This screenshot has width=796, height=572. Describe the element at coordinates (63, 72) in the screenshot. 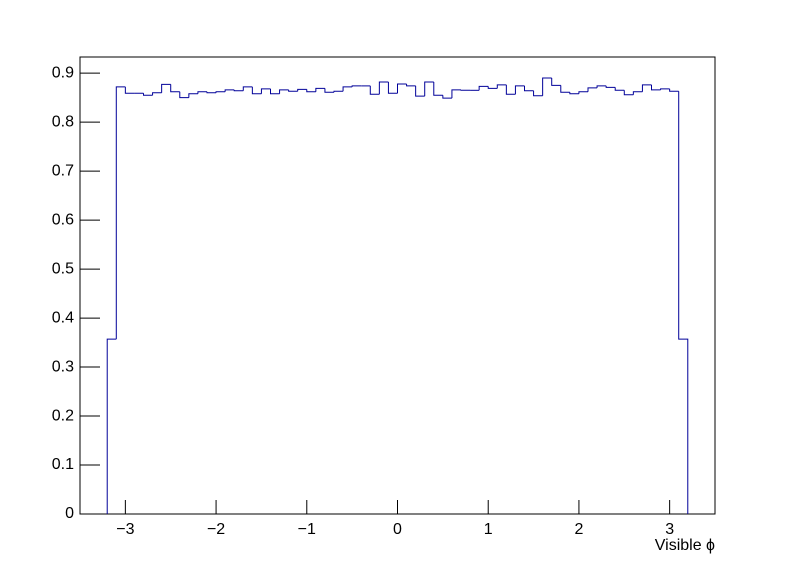

I see `y-tick-label: 0.9` at that location.